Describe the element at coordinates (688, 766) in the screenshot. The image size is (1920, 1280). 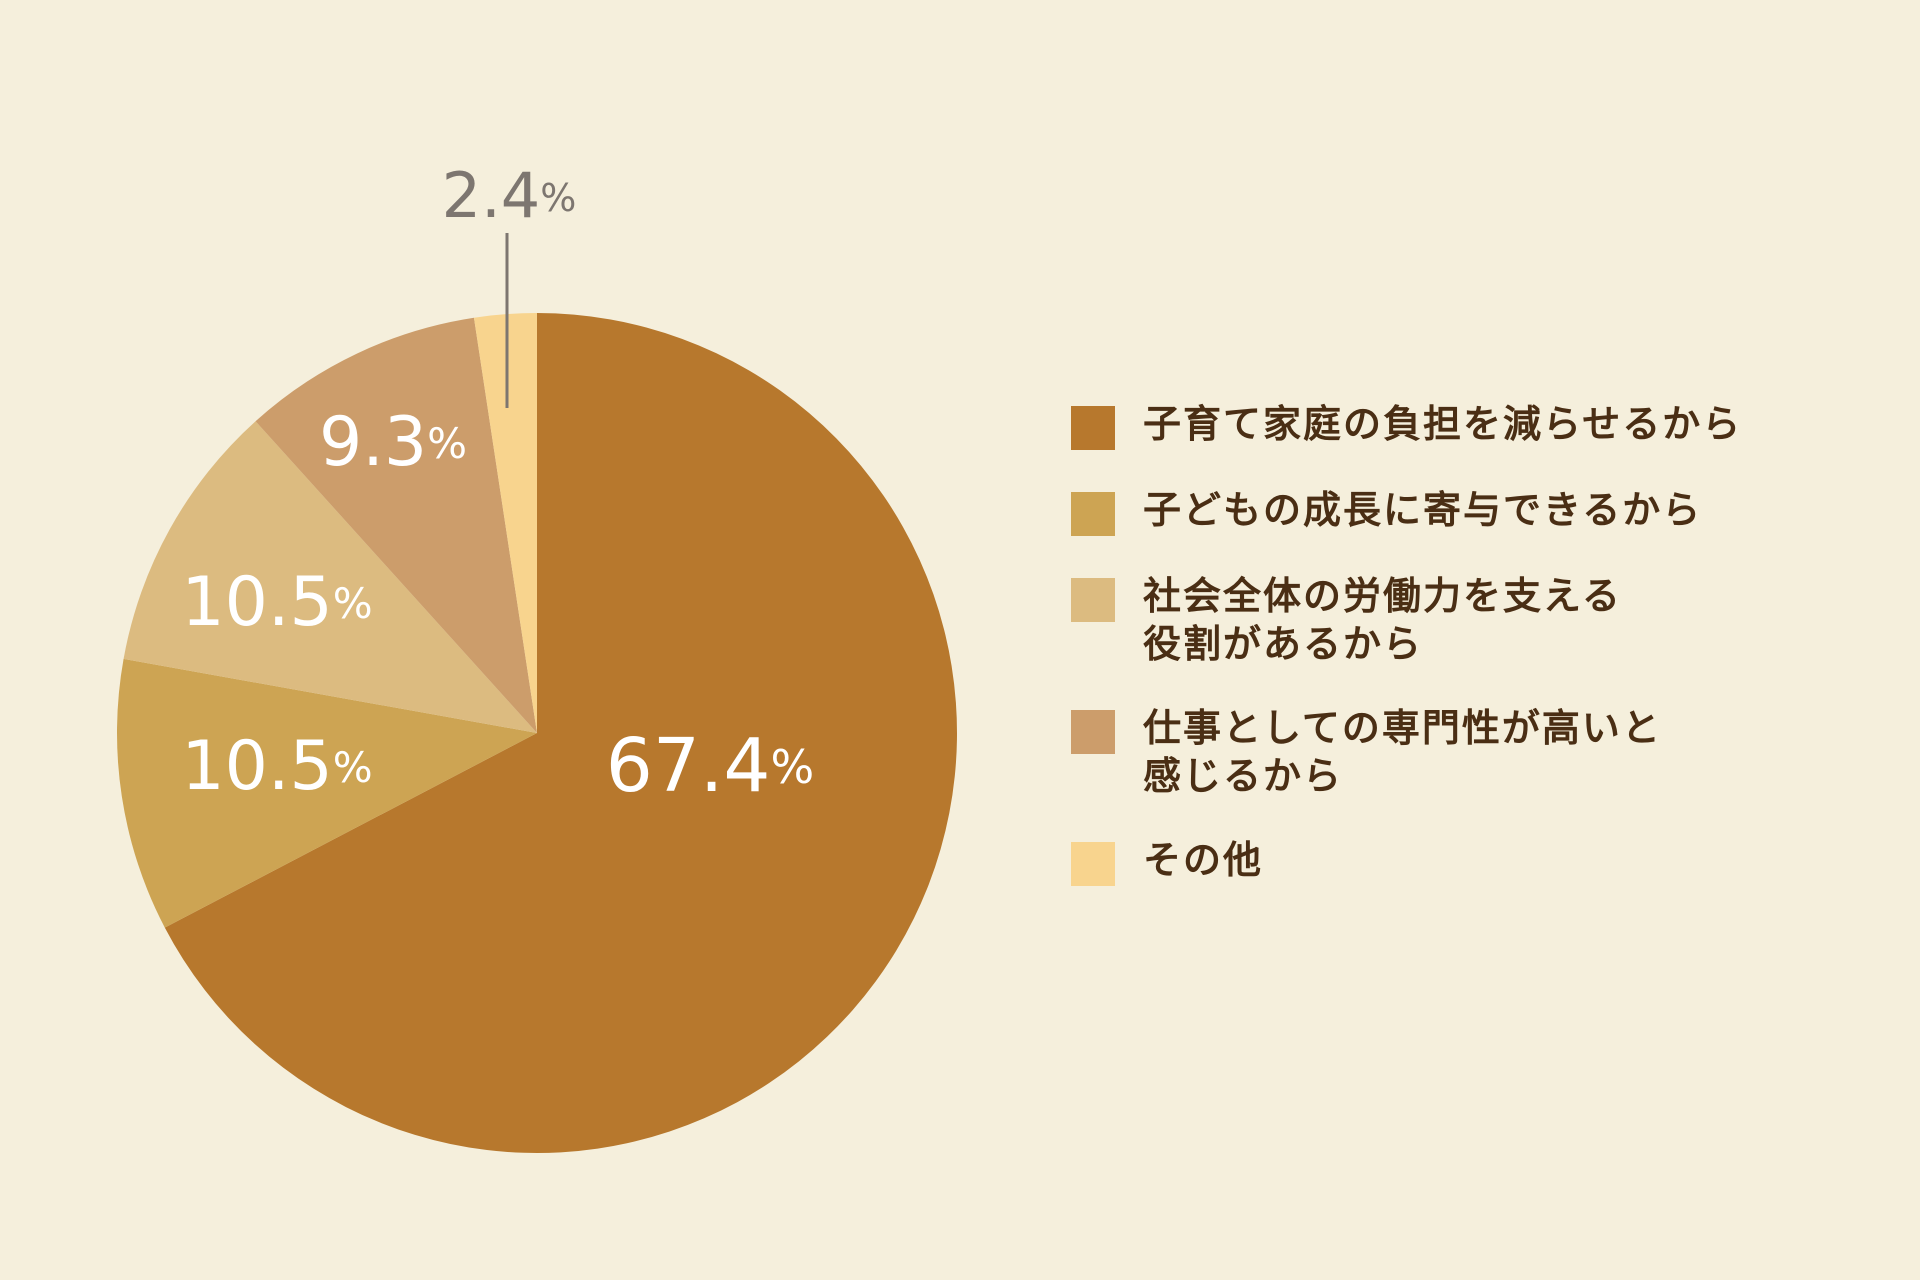
I see `slice-value-1: 67.4` at that location.